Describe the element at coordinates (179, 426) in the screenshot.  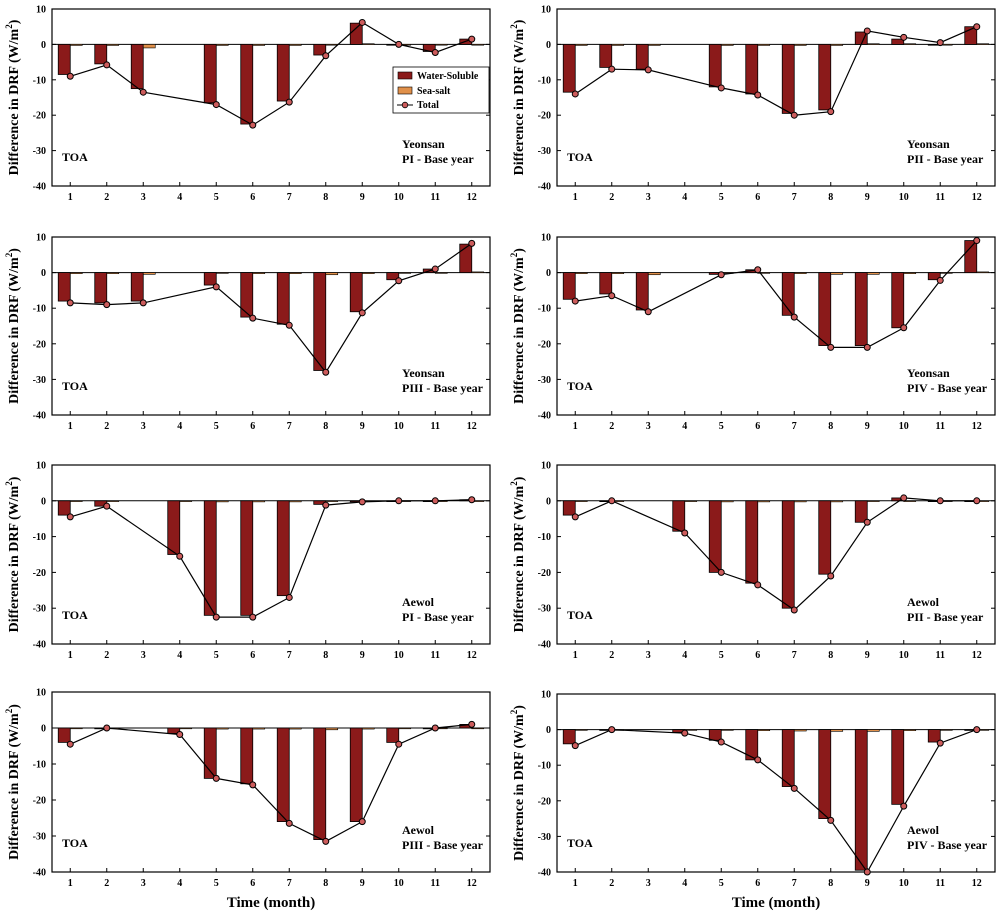
I see `x-tick-label: 4` at that location.